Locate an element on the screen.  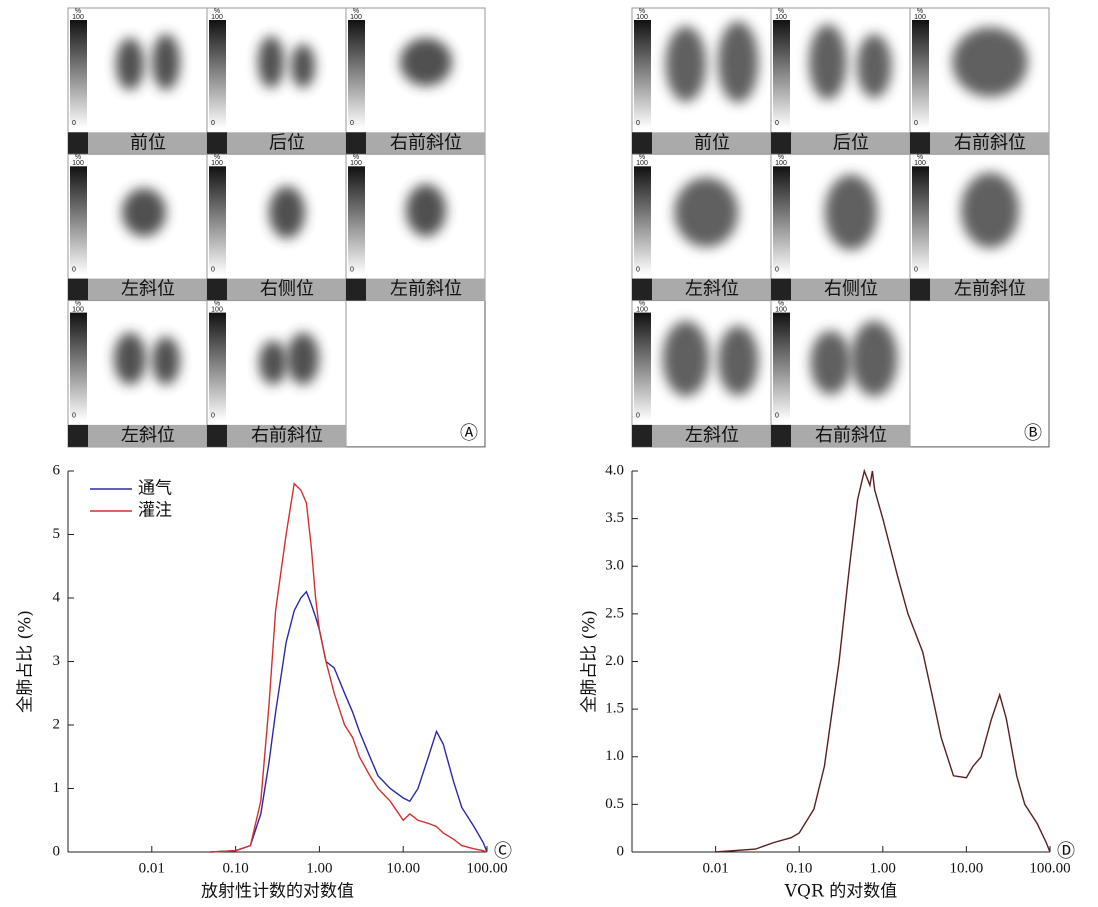
view-label: 后位 is located at coordinates (287, 142).